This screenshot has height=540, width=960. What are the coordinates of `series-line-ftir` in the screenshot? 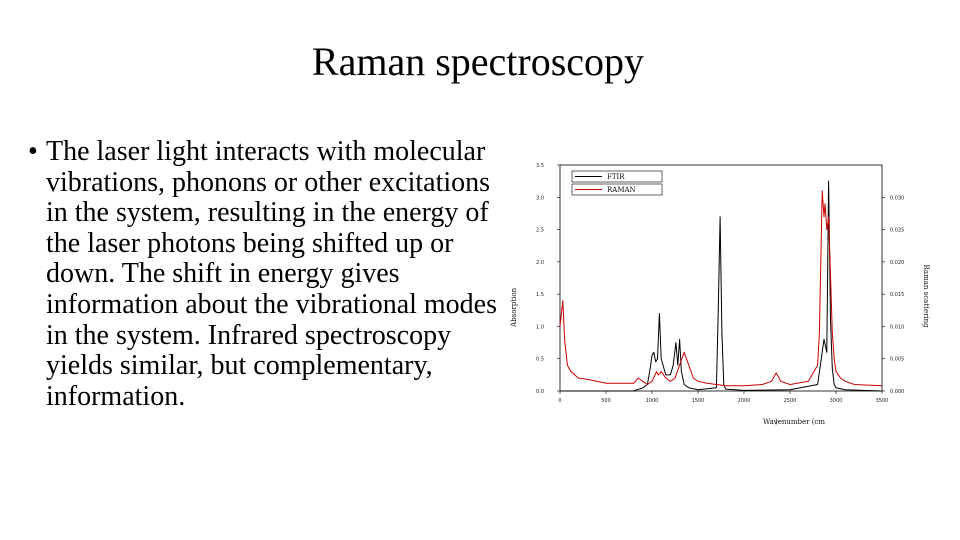 It's located at (721, 286).